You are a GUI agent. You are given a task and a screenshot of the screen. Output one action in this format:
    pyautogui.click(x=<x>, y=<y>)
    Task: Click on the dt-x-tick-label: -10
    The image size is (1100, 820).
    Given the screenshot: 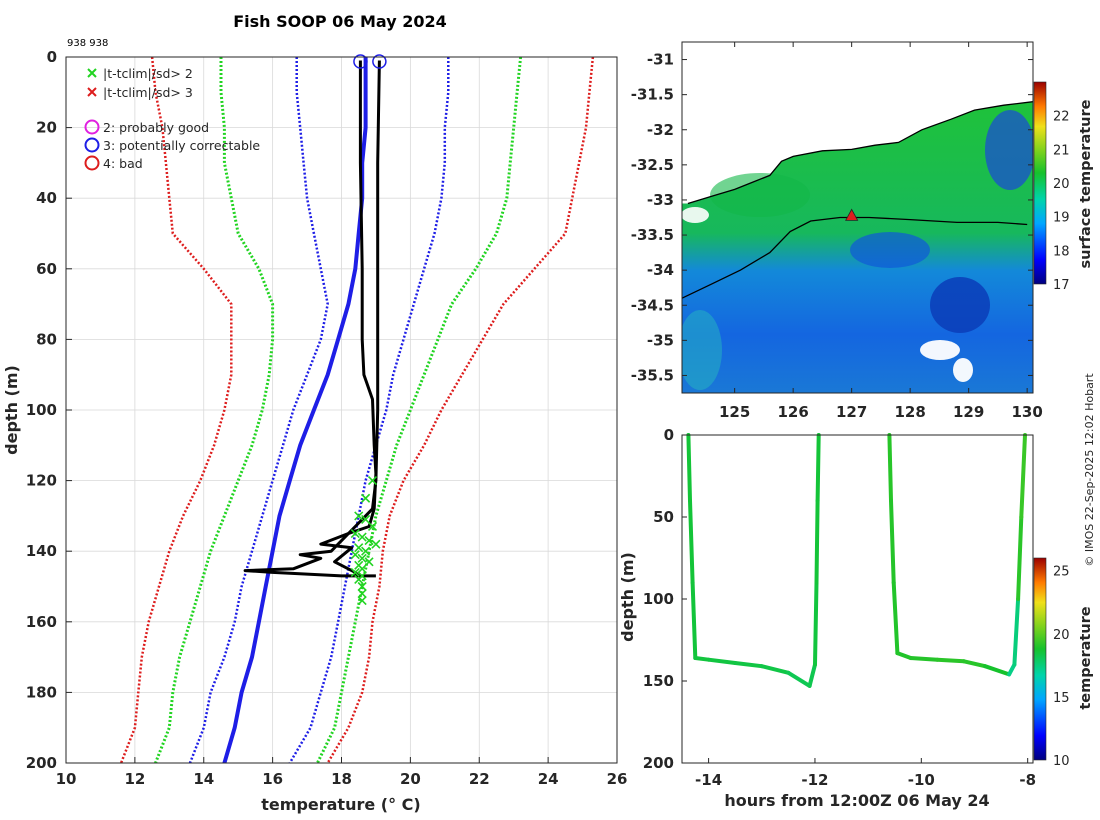 What is the action you would take?
    pyautogui.click(x=921, y=780)
    